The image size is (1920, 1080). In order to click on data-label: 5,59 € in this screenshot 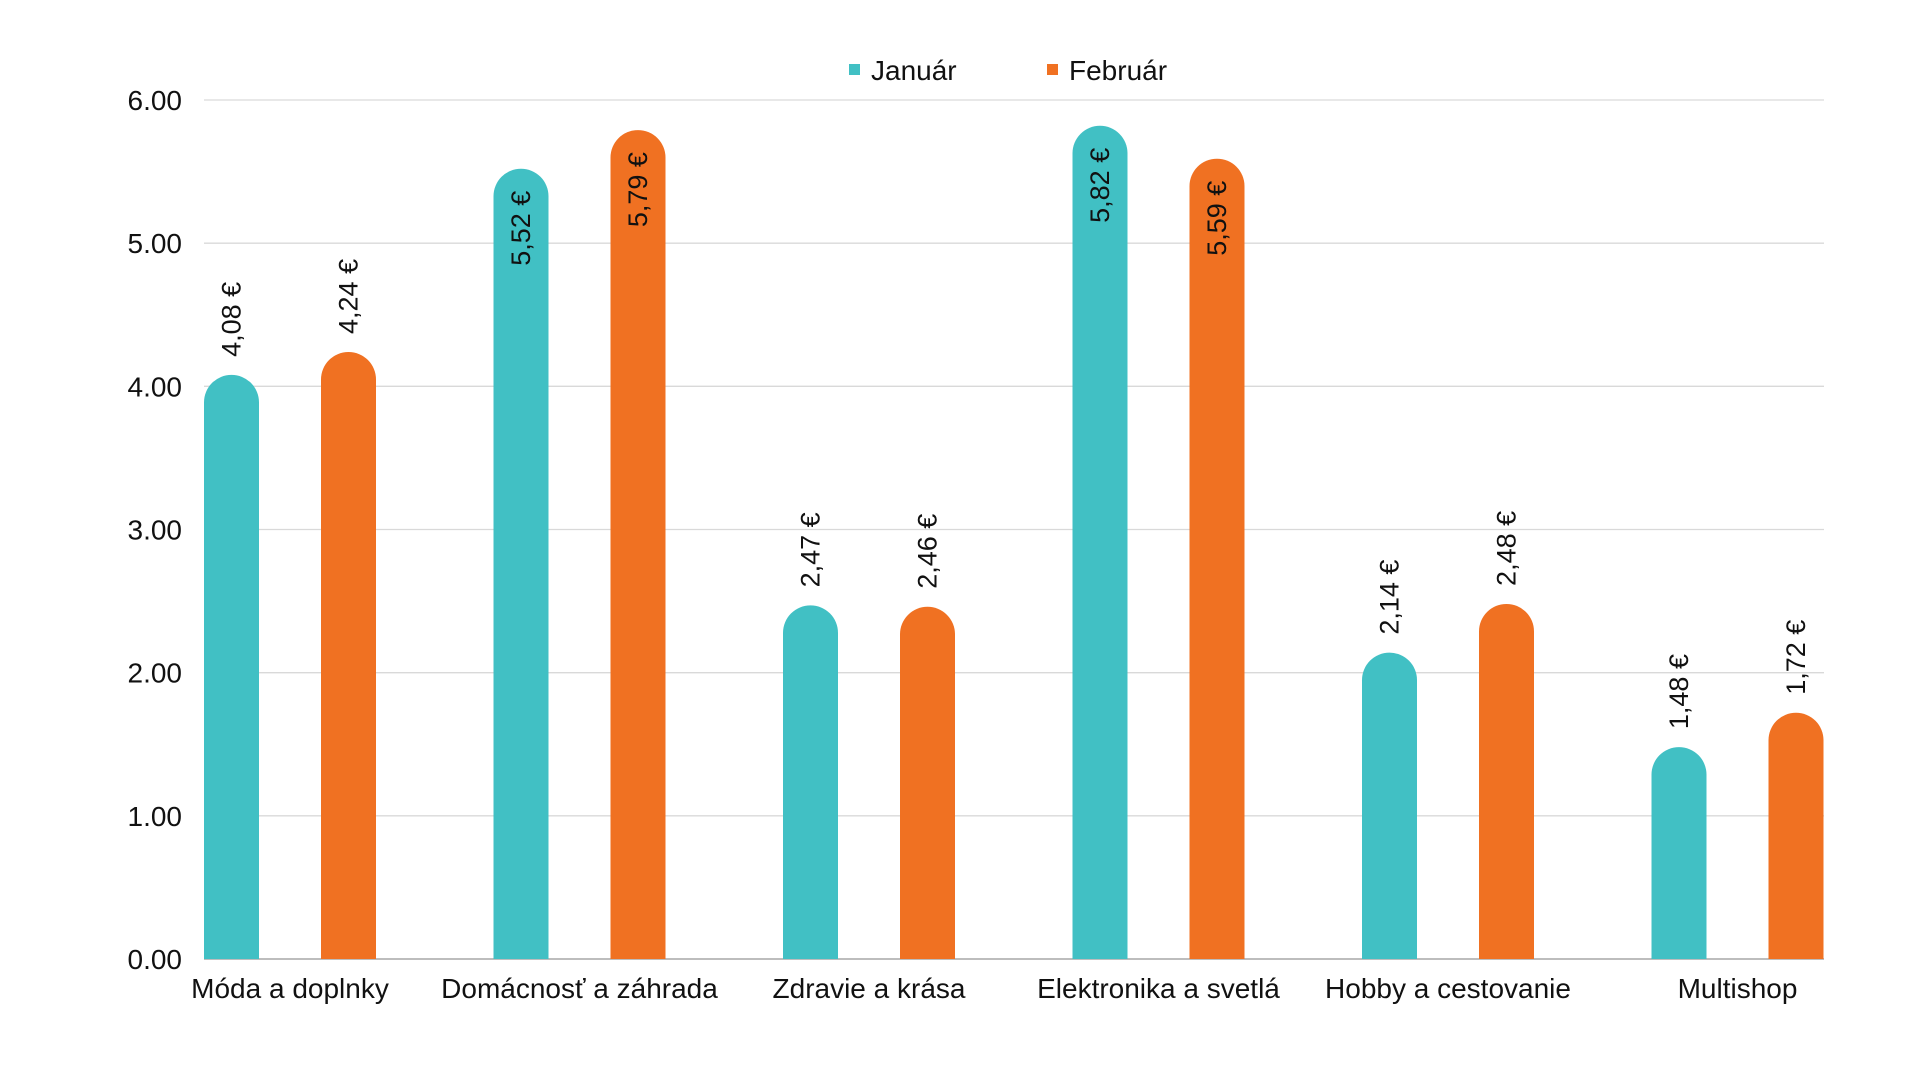, I will do `click(1217, 218)`.